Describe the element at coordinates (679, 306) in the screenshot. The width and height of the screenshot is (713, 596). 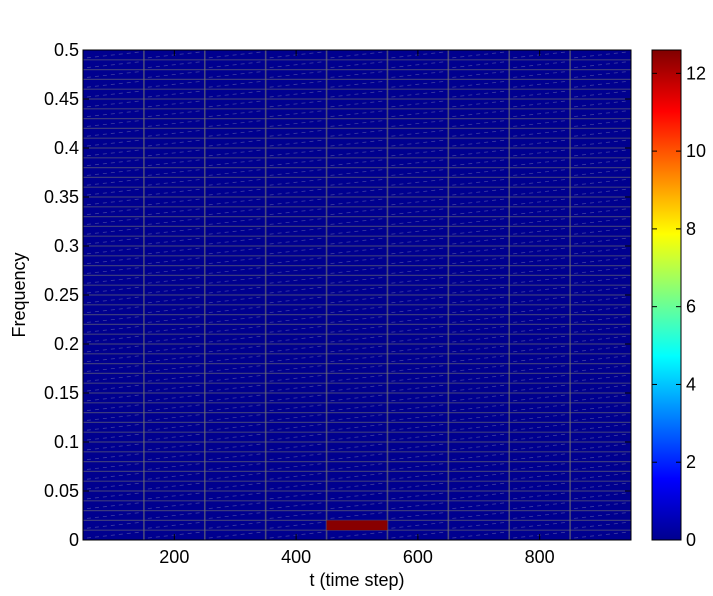
I see `colorbar-ticks: 0 2 4 6 8 10 12` at that location.